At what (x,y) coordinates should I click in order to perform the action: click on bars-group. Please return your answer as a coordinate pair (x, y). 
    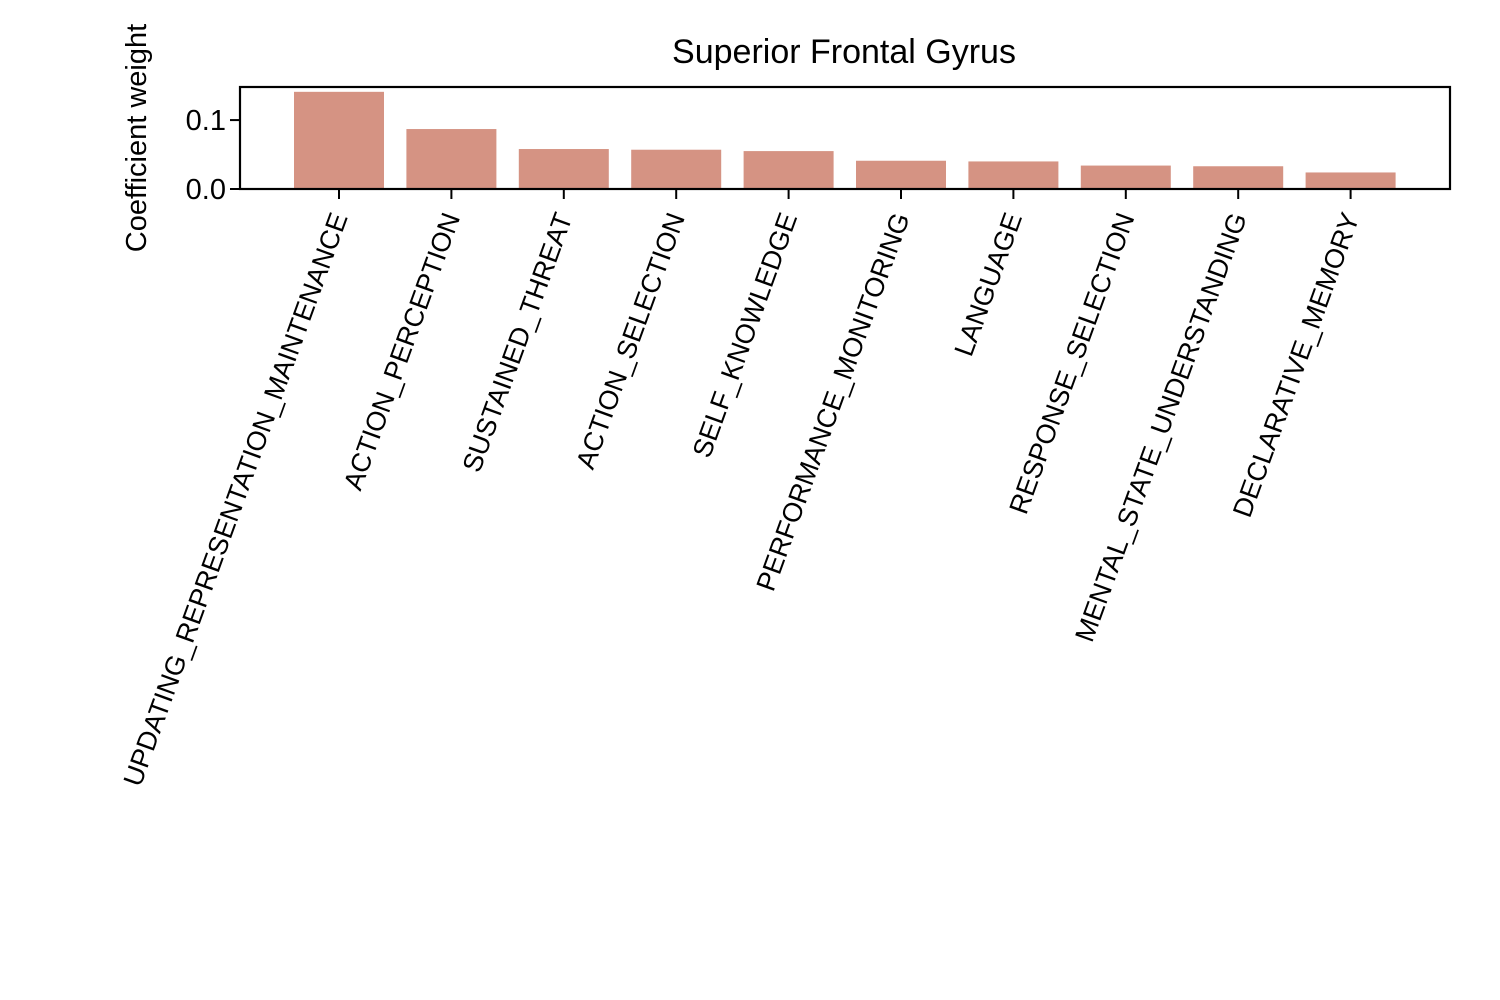
    Looking at the image, I should click on (845, 140).